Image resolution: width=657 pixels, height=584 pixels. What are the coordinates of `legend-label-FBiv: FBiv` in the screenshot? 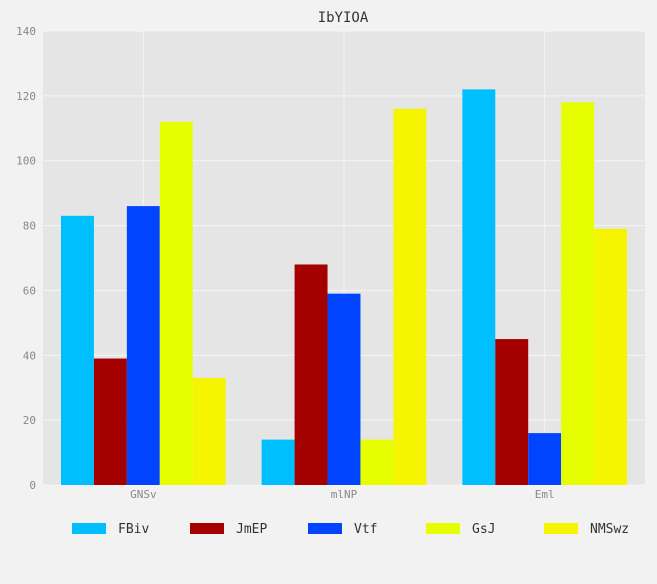 It's located at (133, 529).